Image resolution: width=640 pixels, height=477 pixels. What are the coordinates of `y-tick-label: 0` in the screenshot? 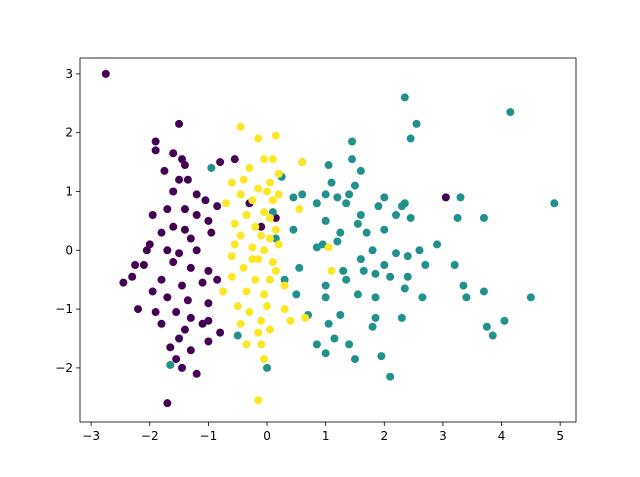 It's located at (69, 250).